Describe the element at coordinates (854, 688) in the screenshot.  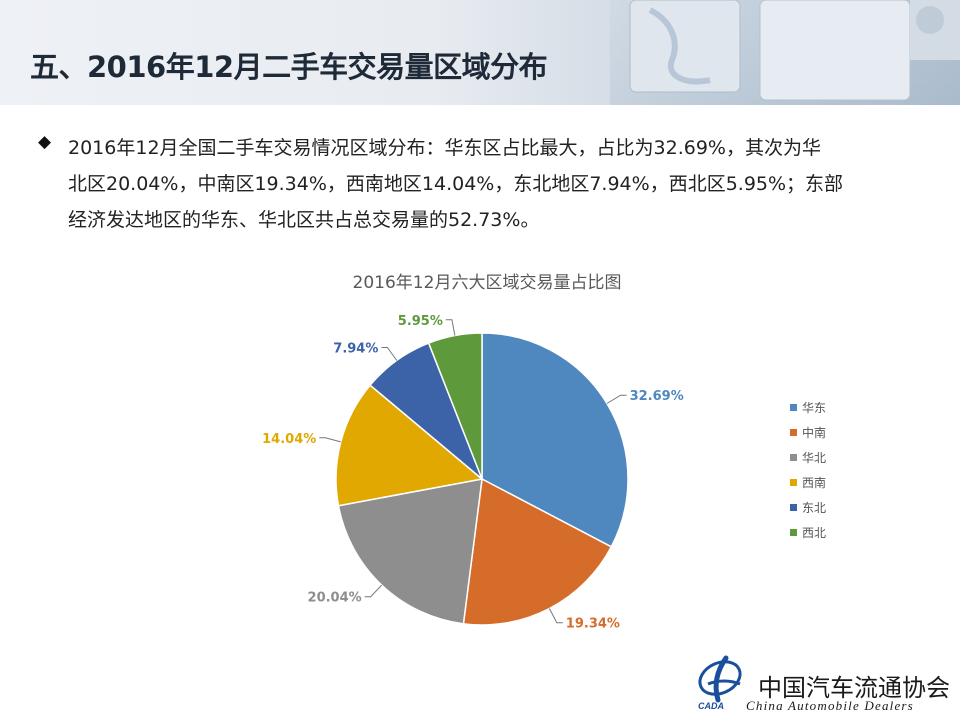
I see `org-name-cn: 中国汽车流通协会` at that location.